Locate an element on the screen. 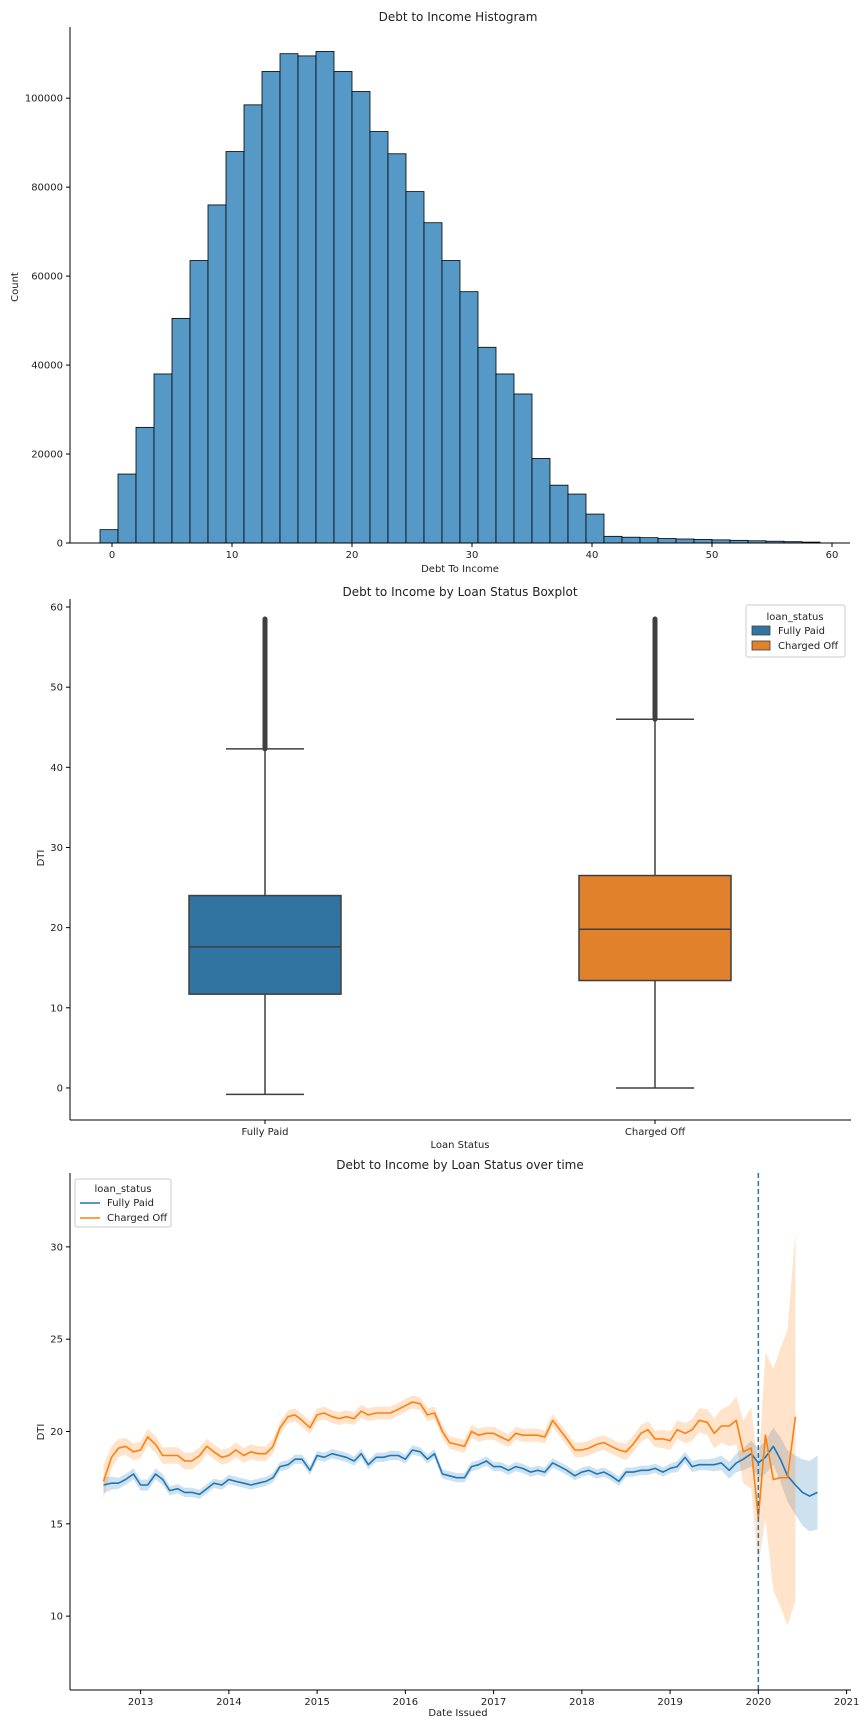  boxplot-x-label: Loan Status is located at coordinates (459, 1145).